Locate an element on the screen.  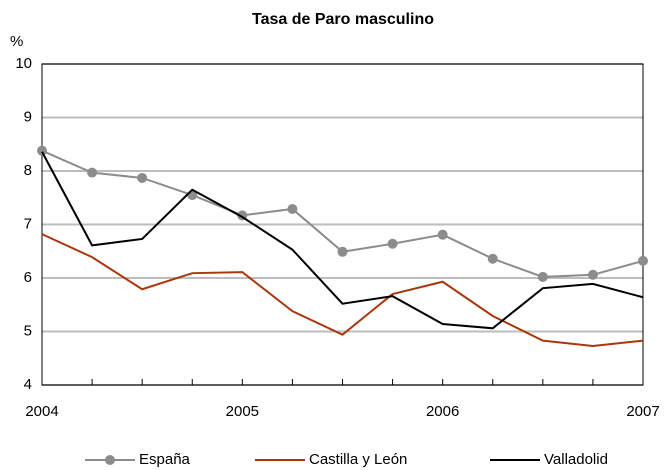
x-tick-label: 2006 is located at coordinates (442, 411).